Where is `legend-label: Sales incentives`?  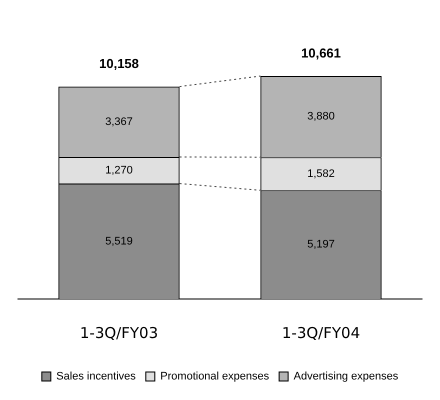
legend-label: Sales incentives is located at coordinates (96, 376).